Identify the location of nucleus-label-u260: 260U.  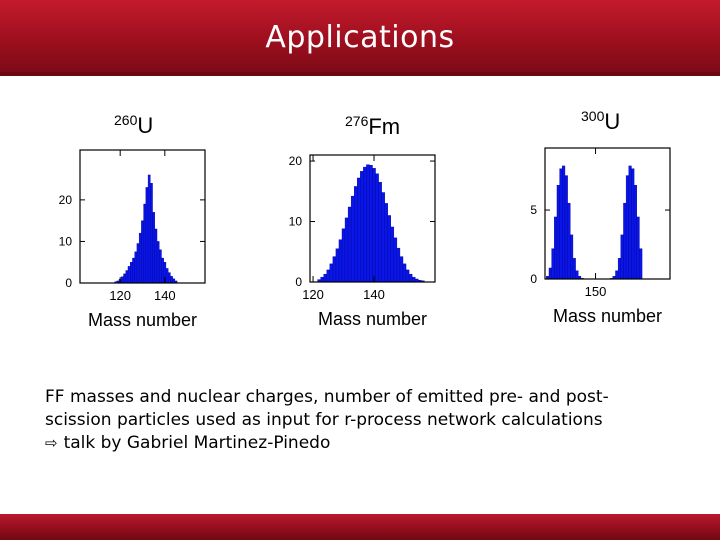
(133, 125).